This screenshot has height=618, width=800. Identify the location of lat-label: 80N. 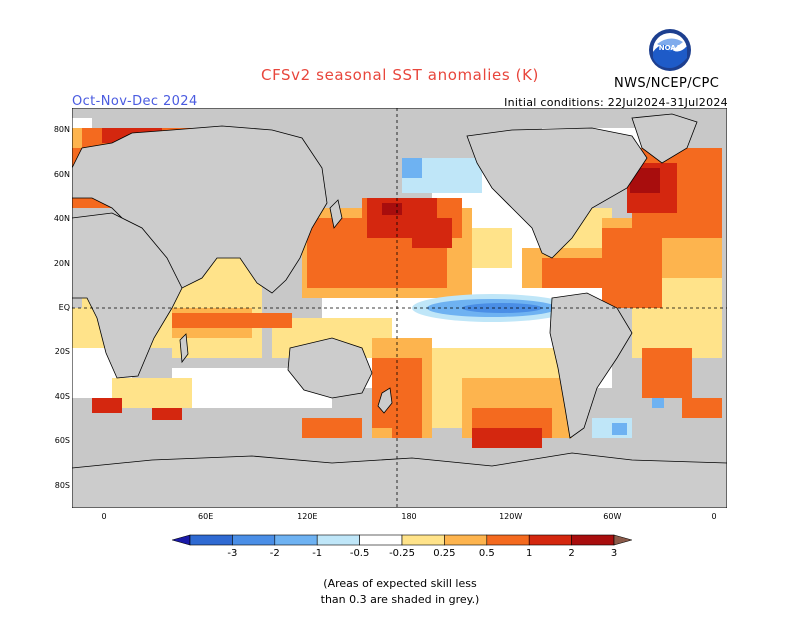
(61, 130).